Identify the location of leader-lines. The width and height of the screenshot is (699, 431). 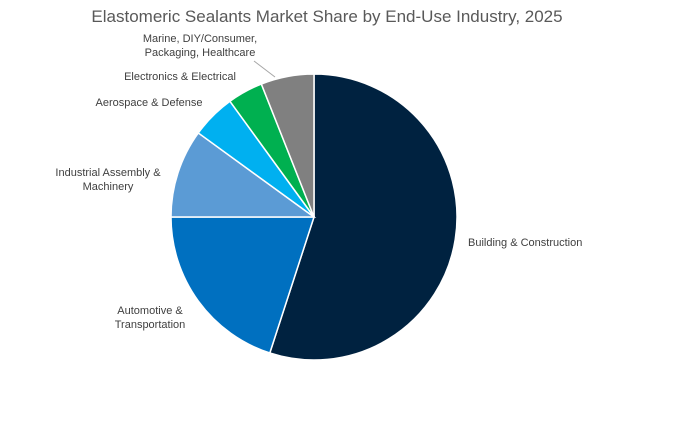
(264, 69).